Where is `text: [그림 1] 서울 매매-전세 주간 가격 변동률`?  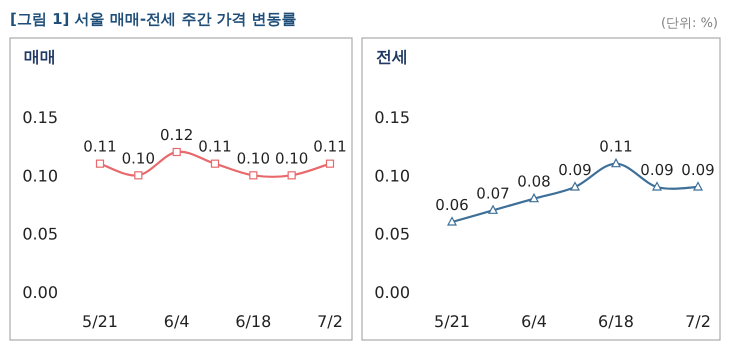 text: [그림 1] 서울 매매-전세 주간 가격 변동률 is located at coordinates (153, 19).